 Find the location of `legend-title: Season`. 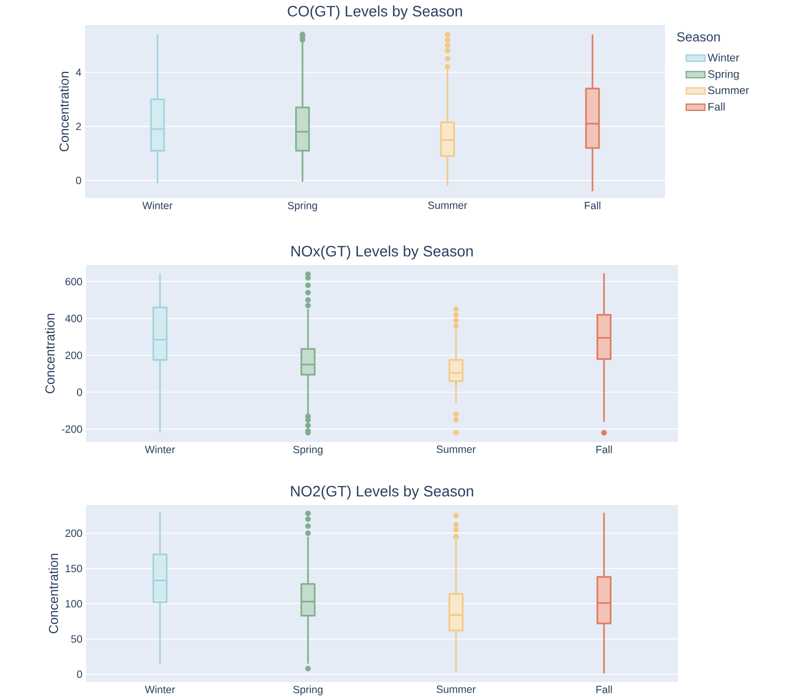

legend-title: Season is located at coordinates (698, 37).